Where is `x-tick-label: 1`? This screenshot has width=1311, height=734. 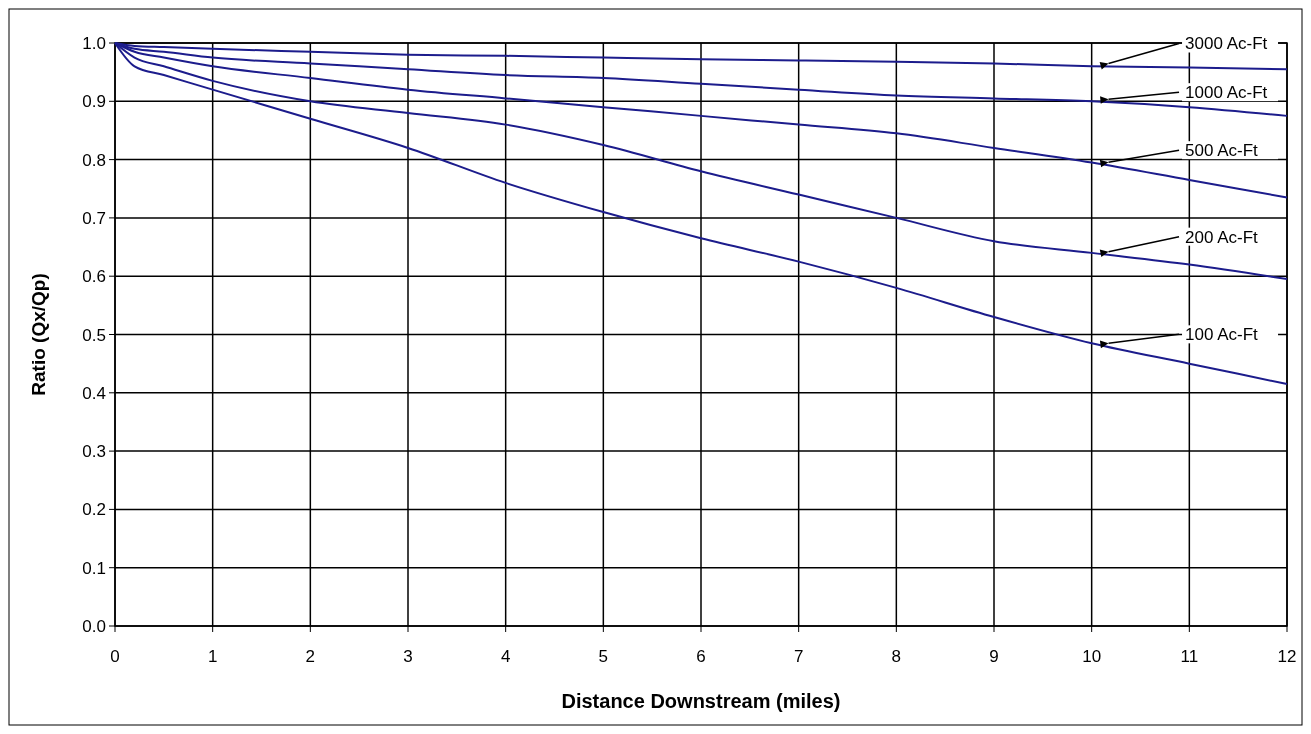 x-tick-label: 1 is located at coordinates (212, 656).